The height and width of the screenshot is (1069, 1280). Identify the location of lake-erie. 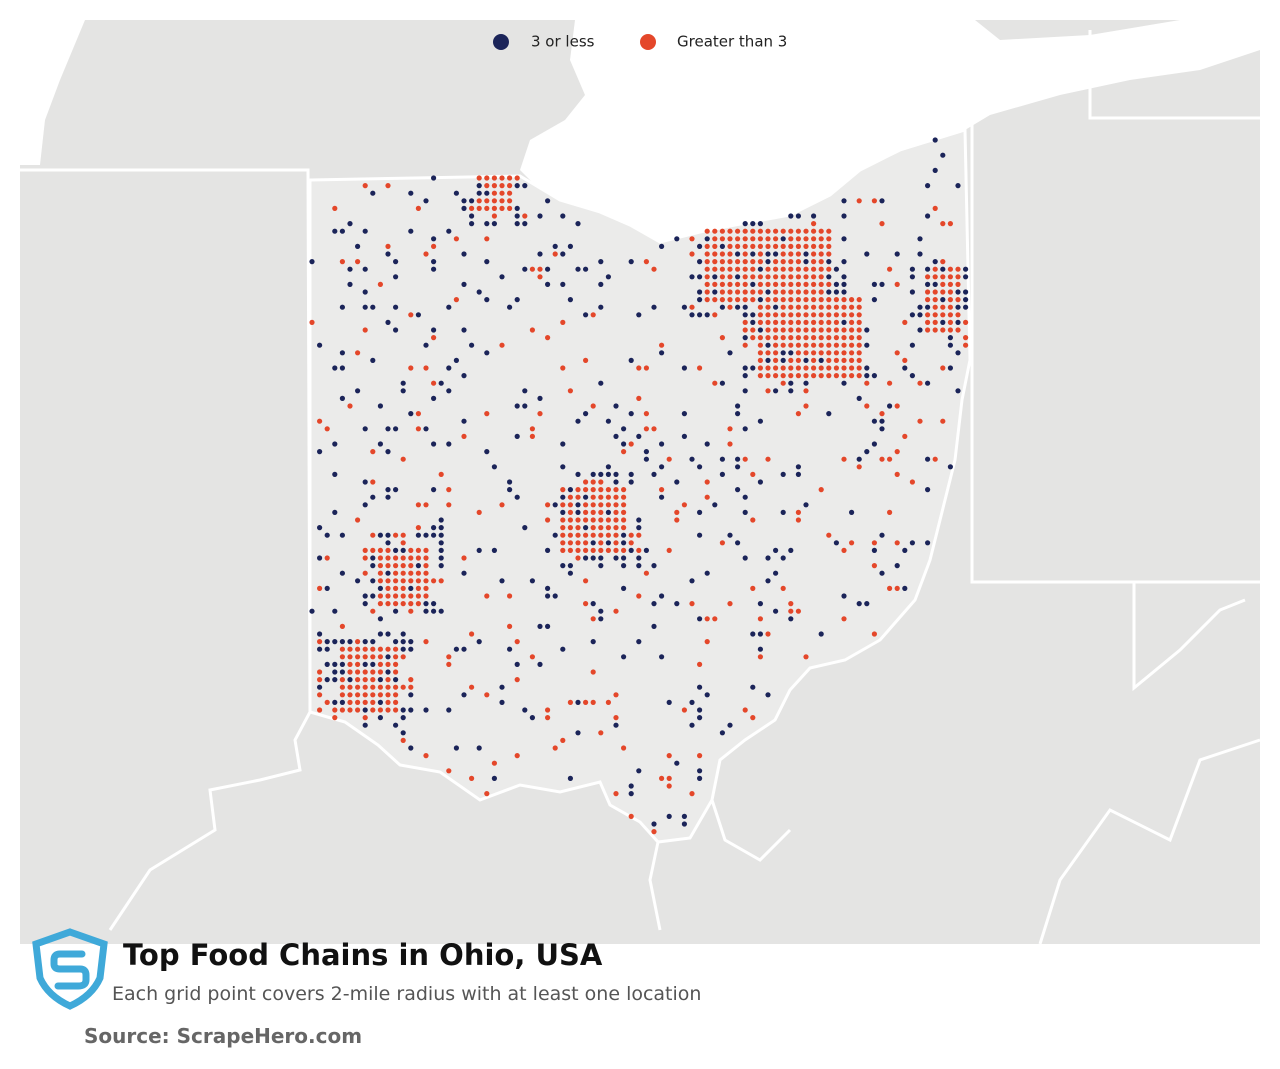
(890, 131).